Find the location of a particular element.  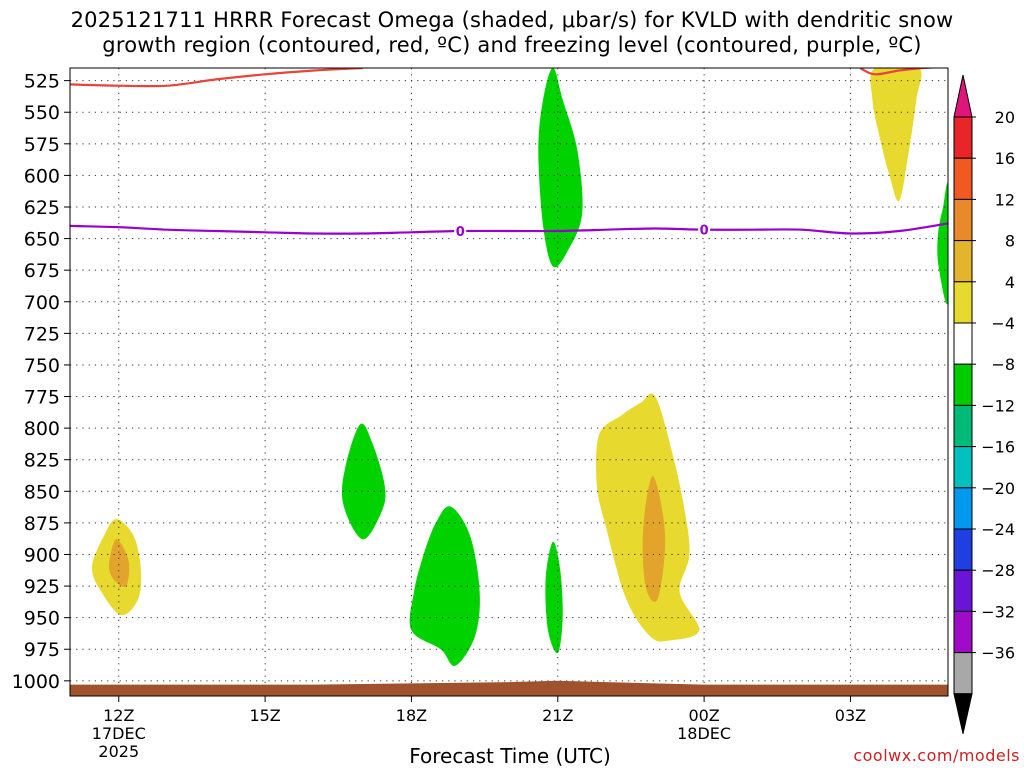

y-tick-label-575: 575 is located at coordinates (42, 145).